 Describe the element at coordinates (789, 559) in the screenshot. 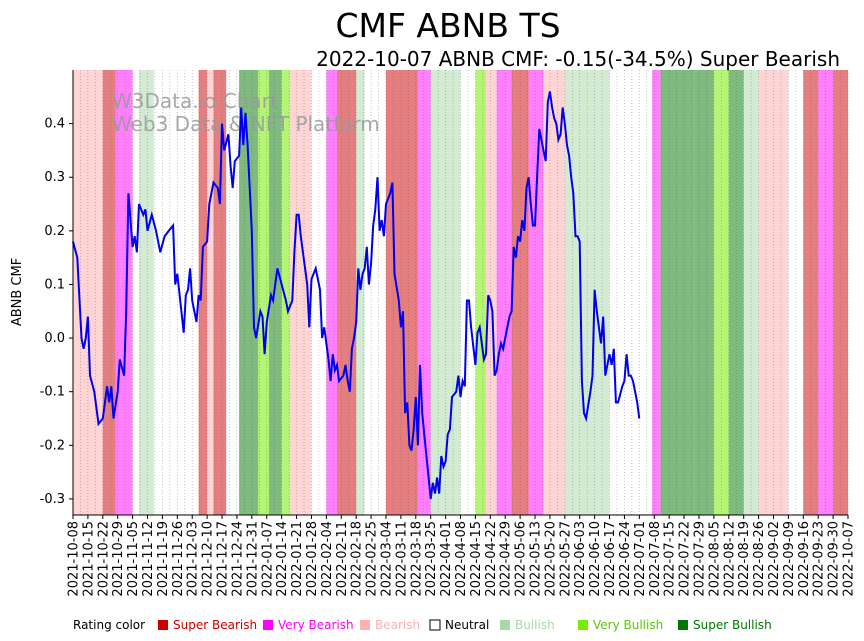

I see `x-tick-label: 2022-09-09` at that location.